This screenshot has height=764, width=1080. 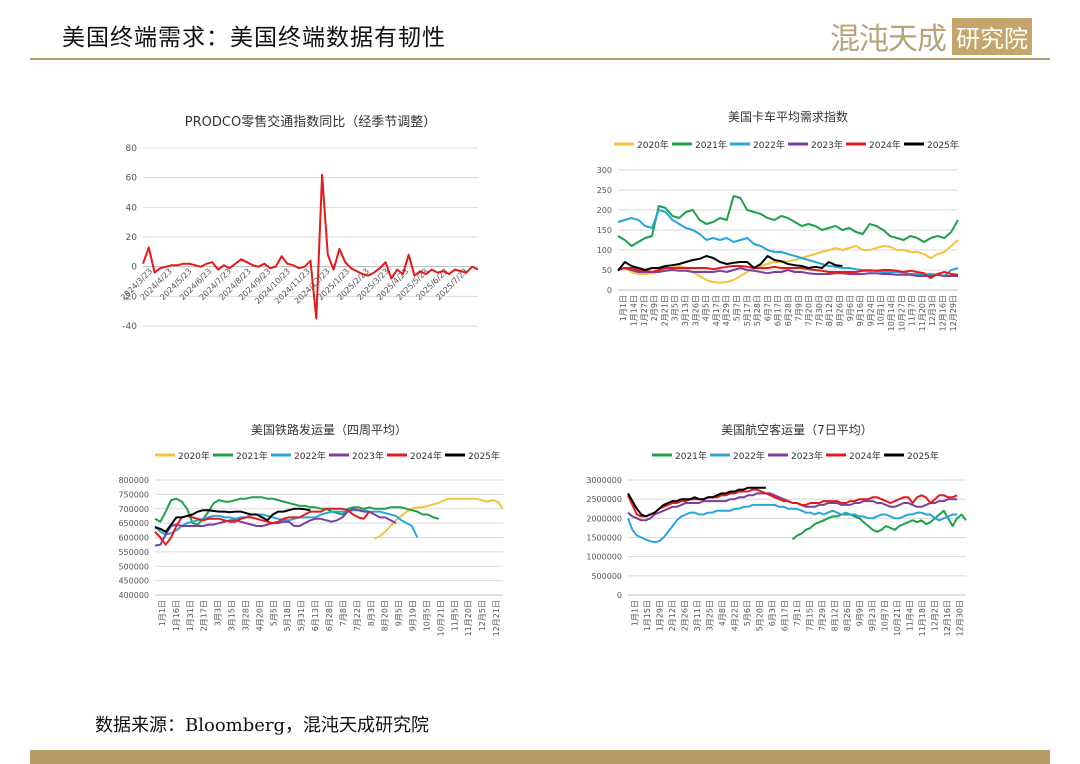 I want to click on x-tick-label: 11月18日, so click(x=922, y=618).